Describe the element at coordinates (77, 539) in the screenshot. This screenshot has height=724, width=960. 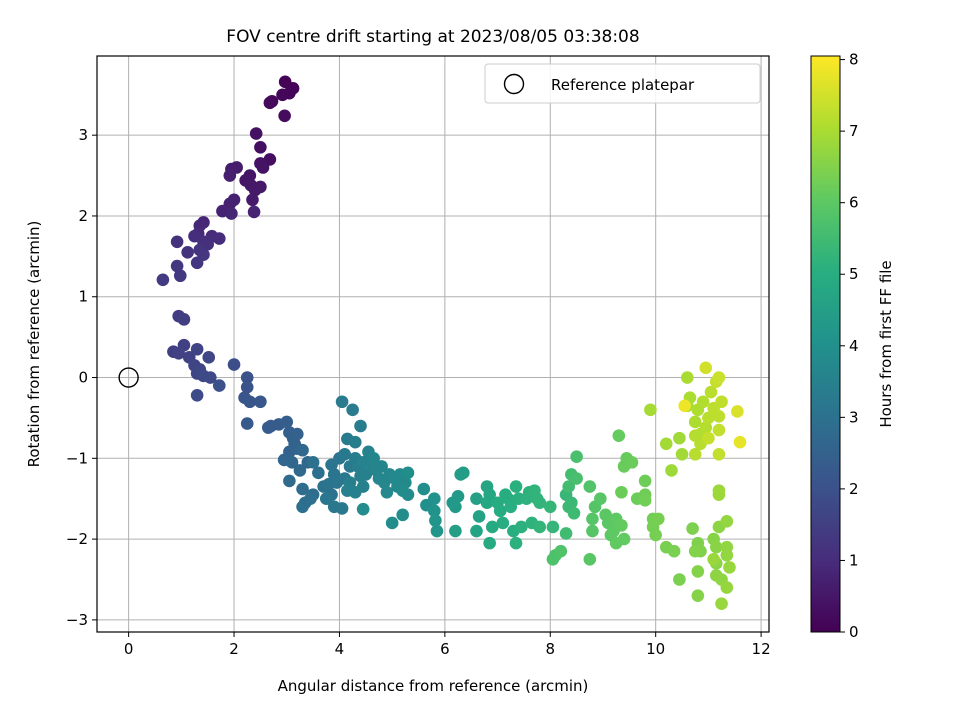
I see `y-tick-label: −2` at that location.